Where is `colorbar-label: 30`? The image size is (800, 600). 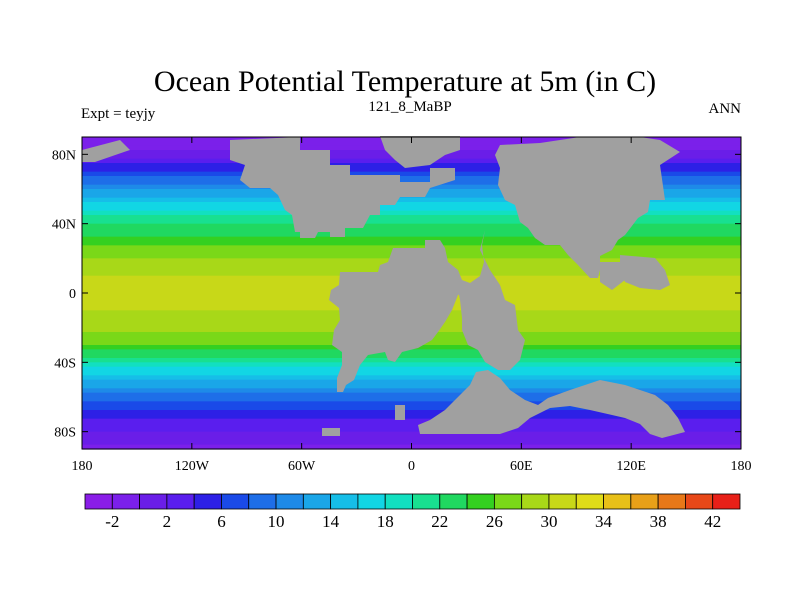 colorbar-label: 30 is located at coordinates (548, 521).